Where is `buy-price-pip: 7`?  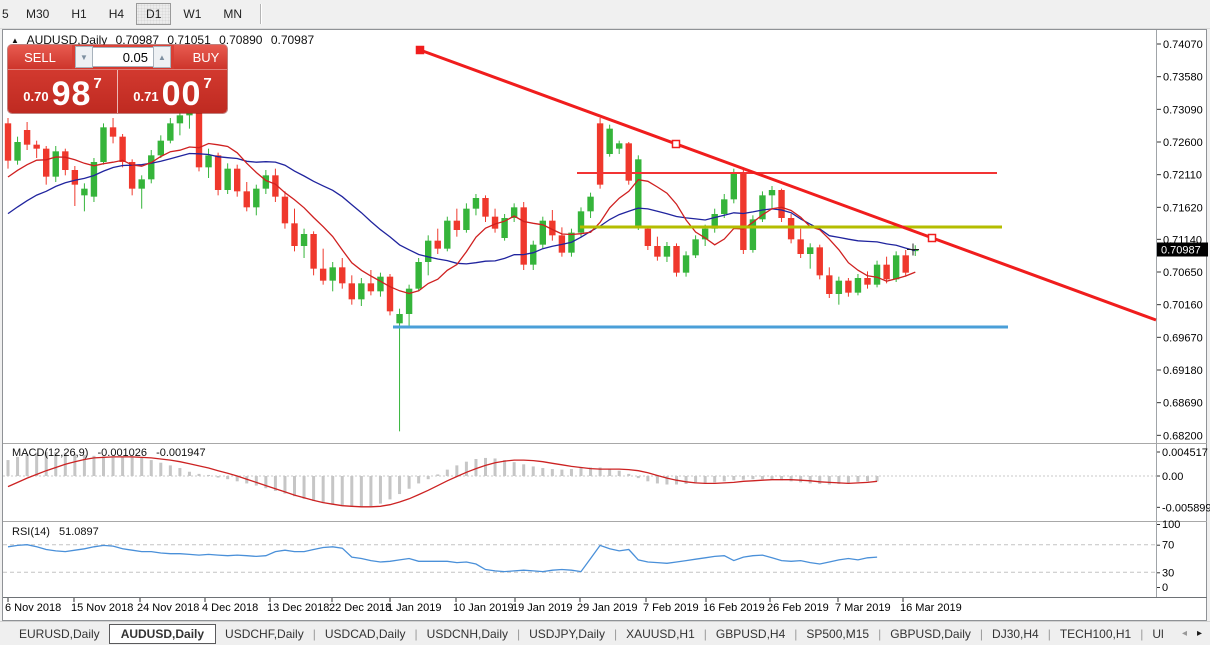 buy-price-pip: 7 is located at coordinates (207, 83).